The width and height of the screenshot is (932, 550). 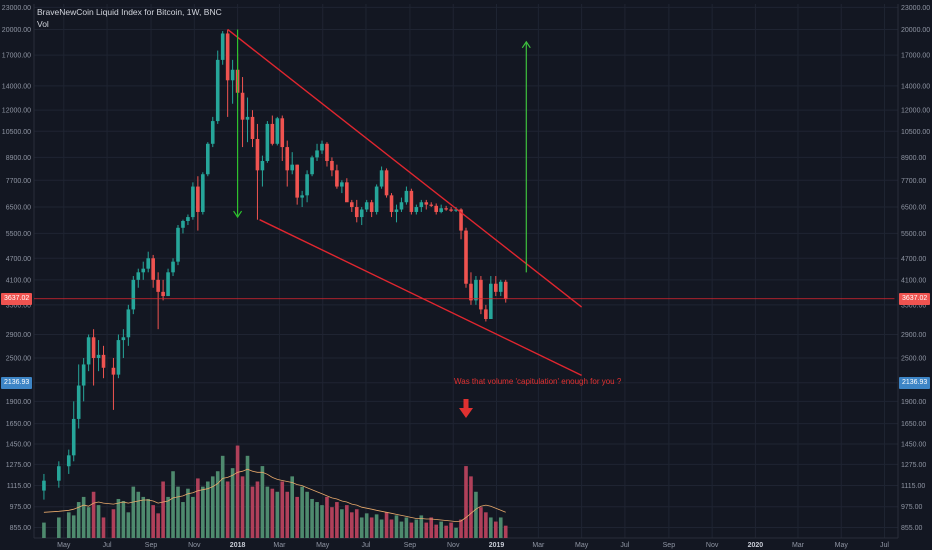 What do you see at coordinates (915, 132) in the screenshot?
I see `y-tick-label-right: 10500.00` at bounding box center [915, 132].